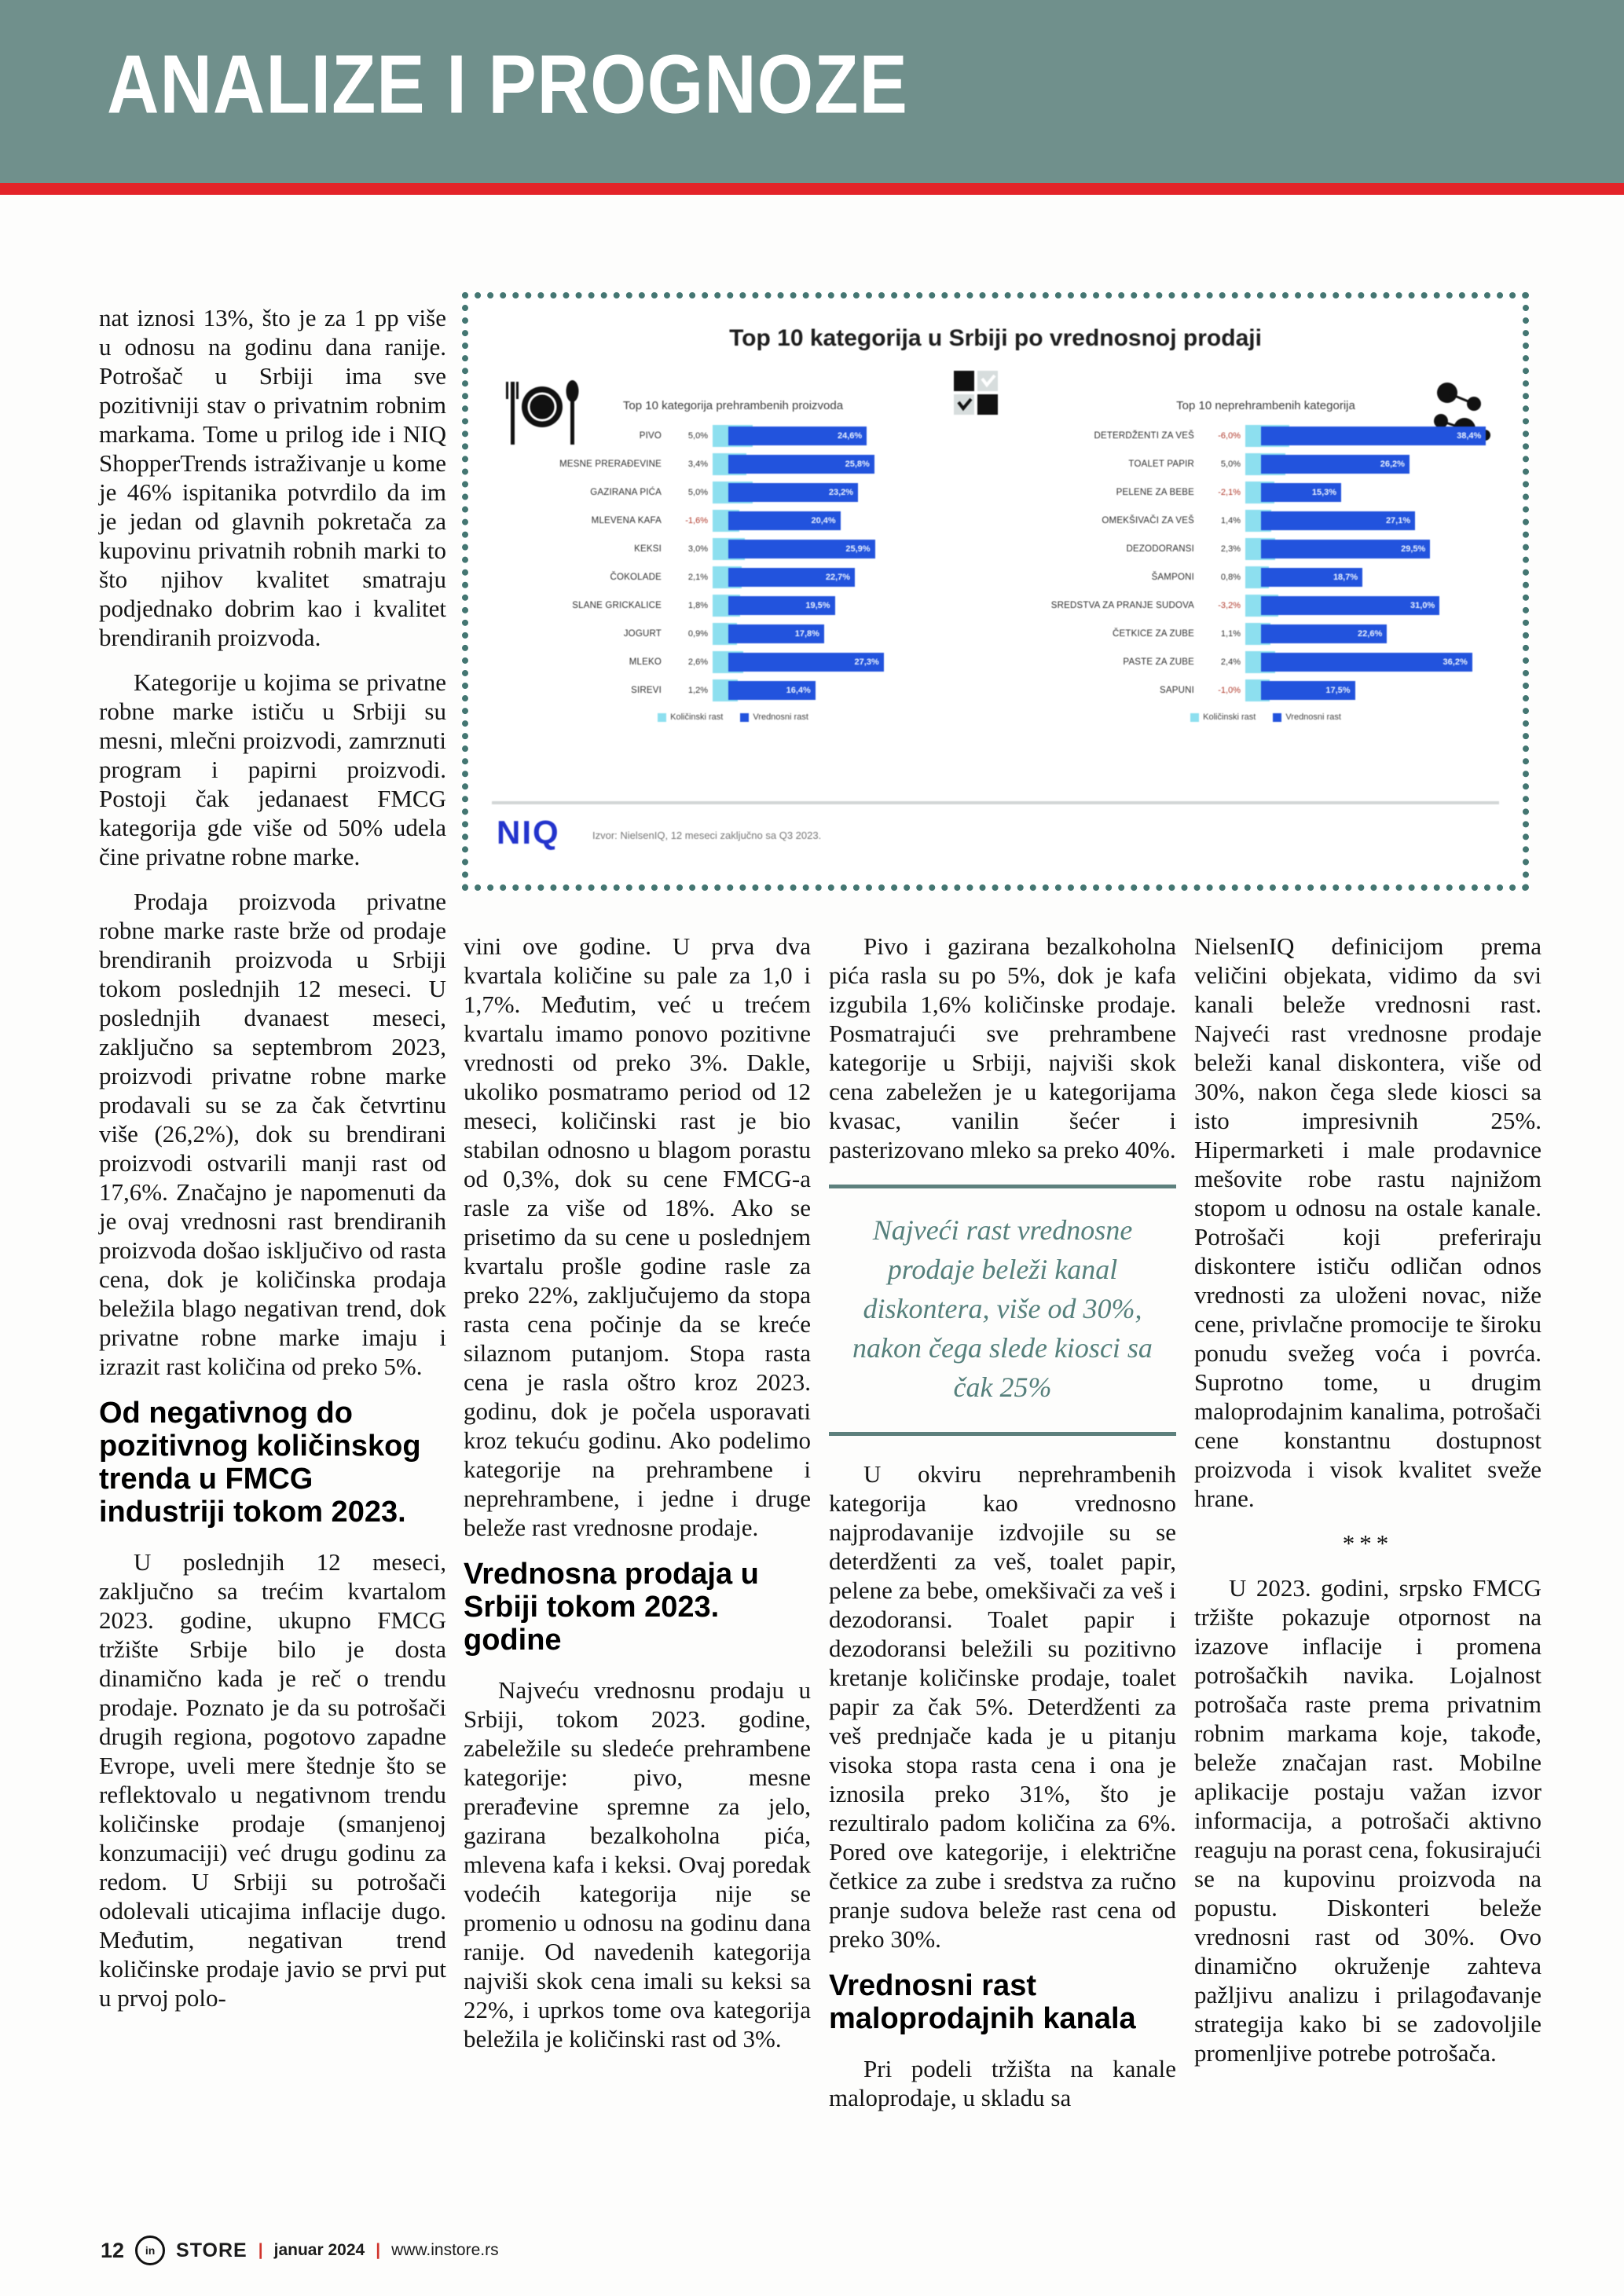 Image resolution: width=1624 pixels, height=2296 pixels. I want to click on chart-subtitle: Top 10 kategorija prehrambenih proizvoda, so click(733, 406).